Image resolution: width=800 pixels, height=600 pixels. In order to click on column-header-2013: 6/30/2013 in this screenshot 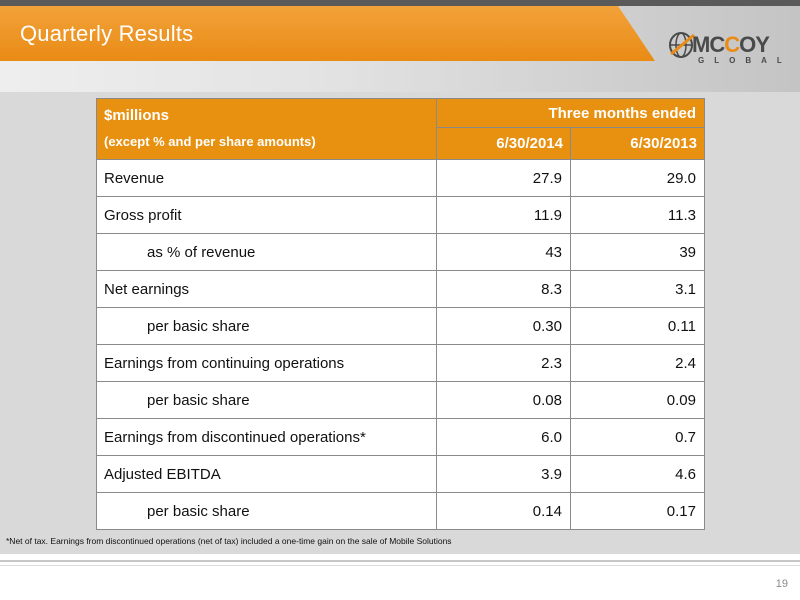, I will do `click(637, 143)`.